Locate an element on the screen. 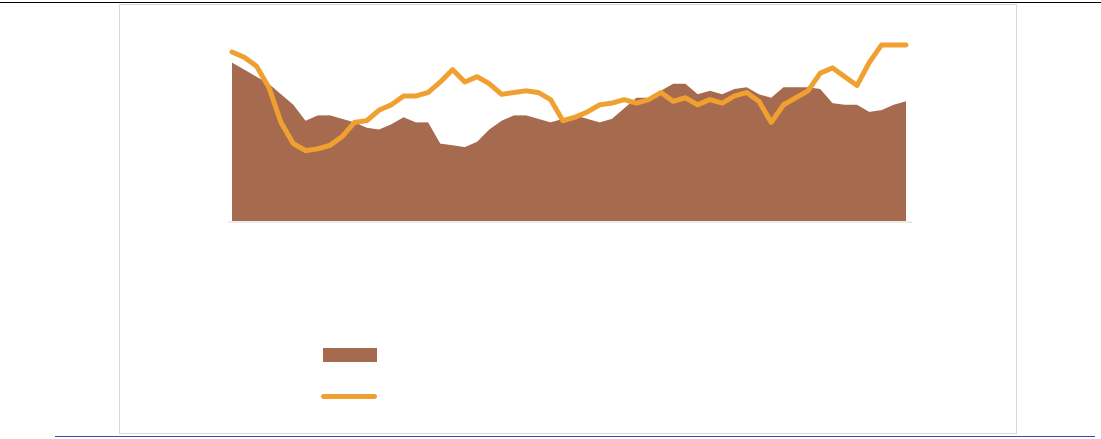 This screenshot has width=1101, height=439. bottom-rule is located at coordinates (575, 436).